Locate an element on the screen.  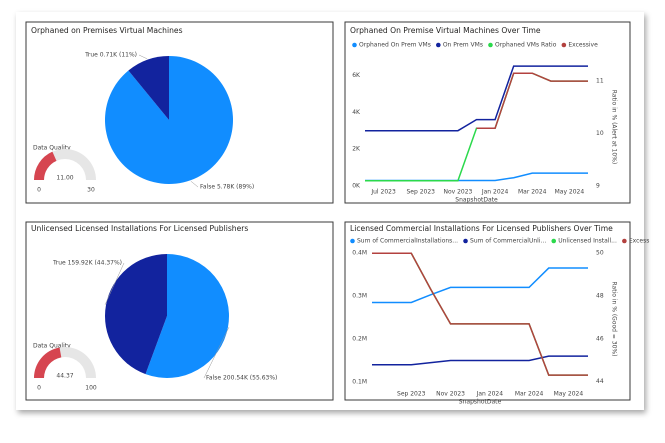
y2-tick-label: 11 is located at coordinates (600, 81).